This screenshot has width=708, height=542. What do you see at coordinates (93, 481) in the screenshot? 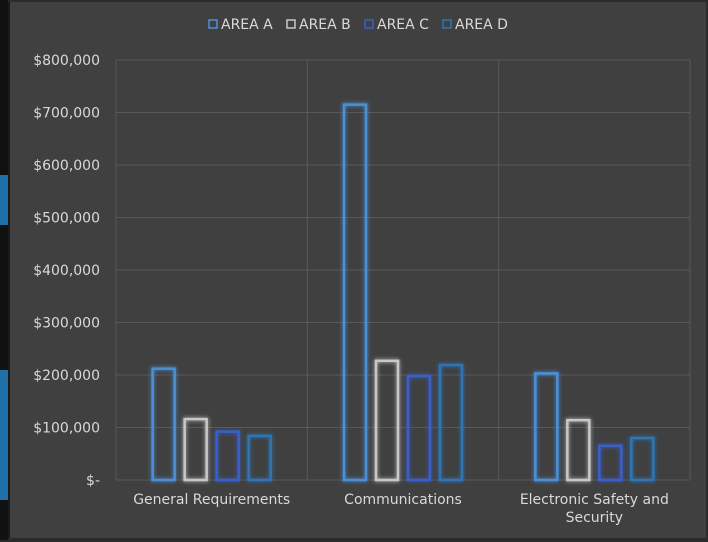
I see `y-tick-label: $-` at bounding box center [93, 481].